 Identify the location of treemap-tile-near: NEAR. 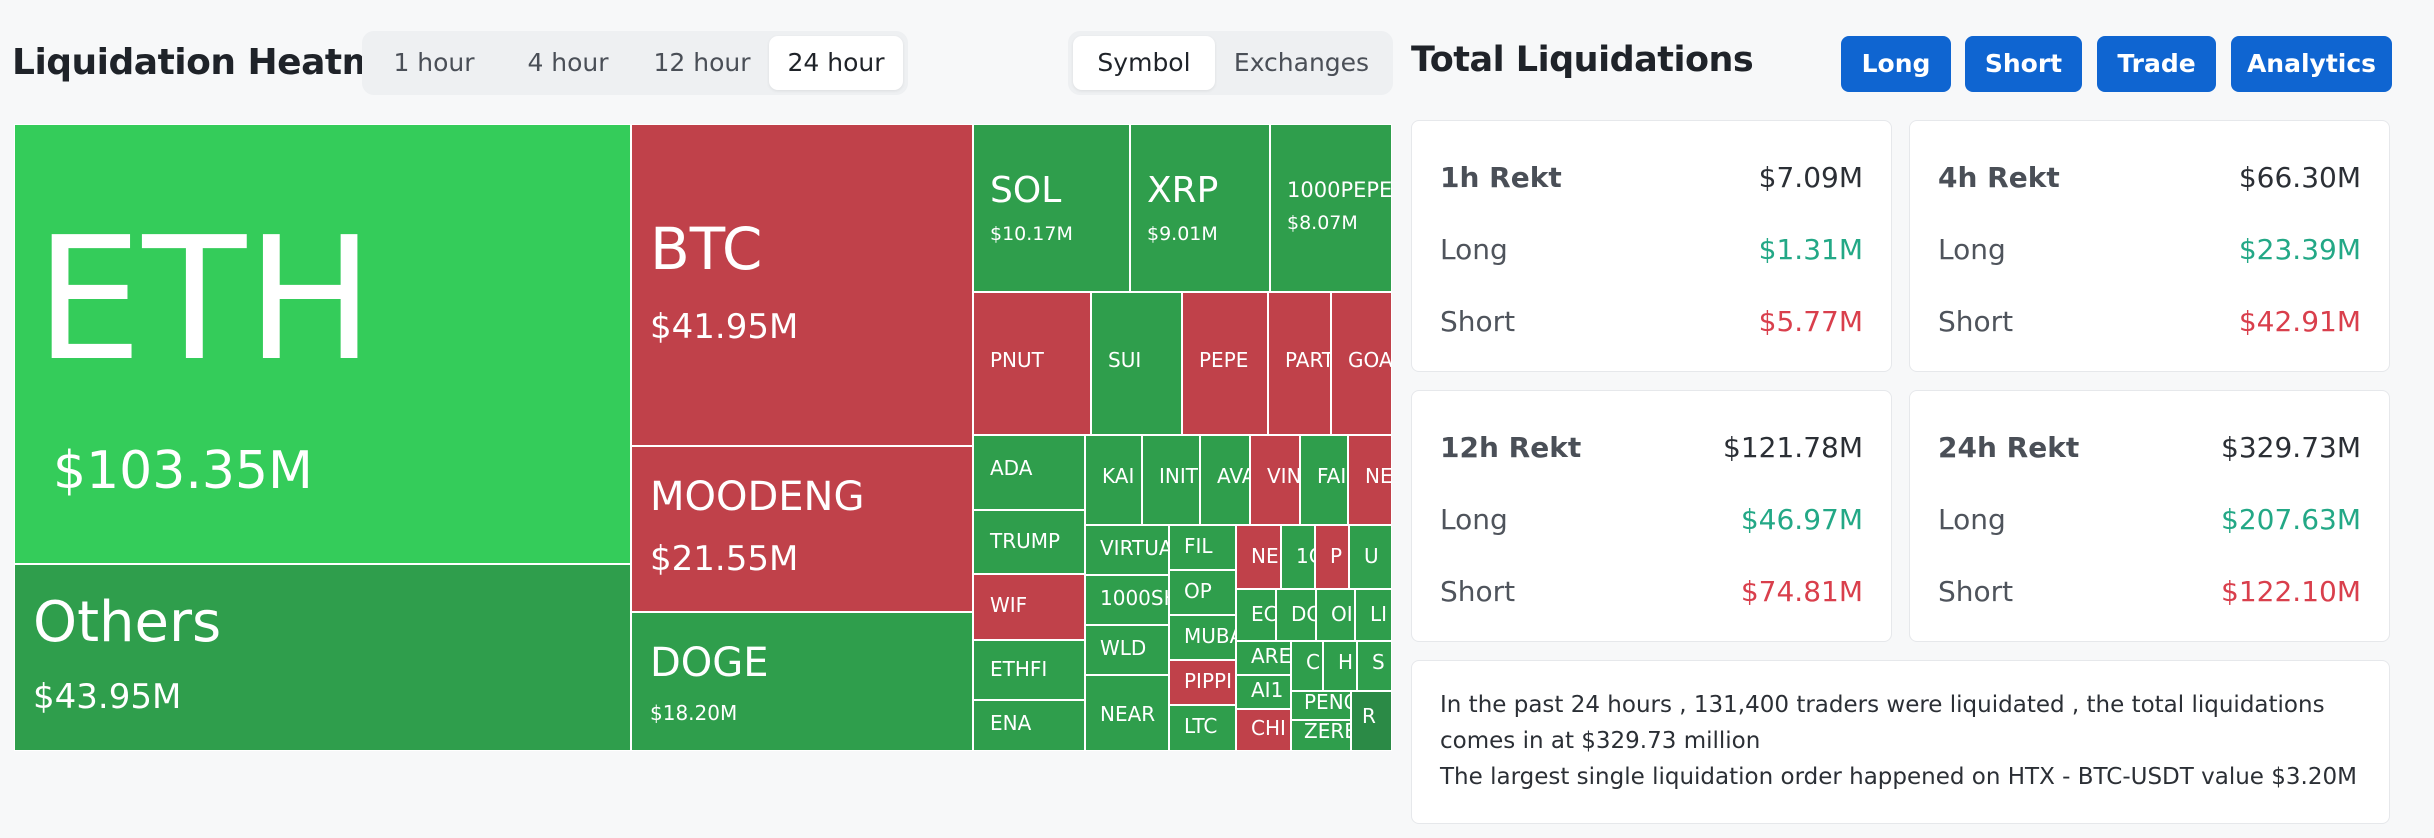
(1127, 713).